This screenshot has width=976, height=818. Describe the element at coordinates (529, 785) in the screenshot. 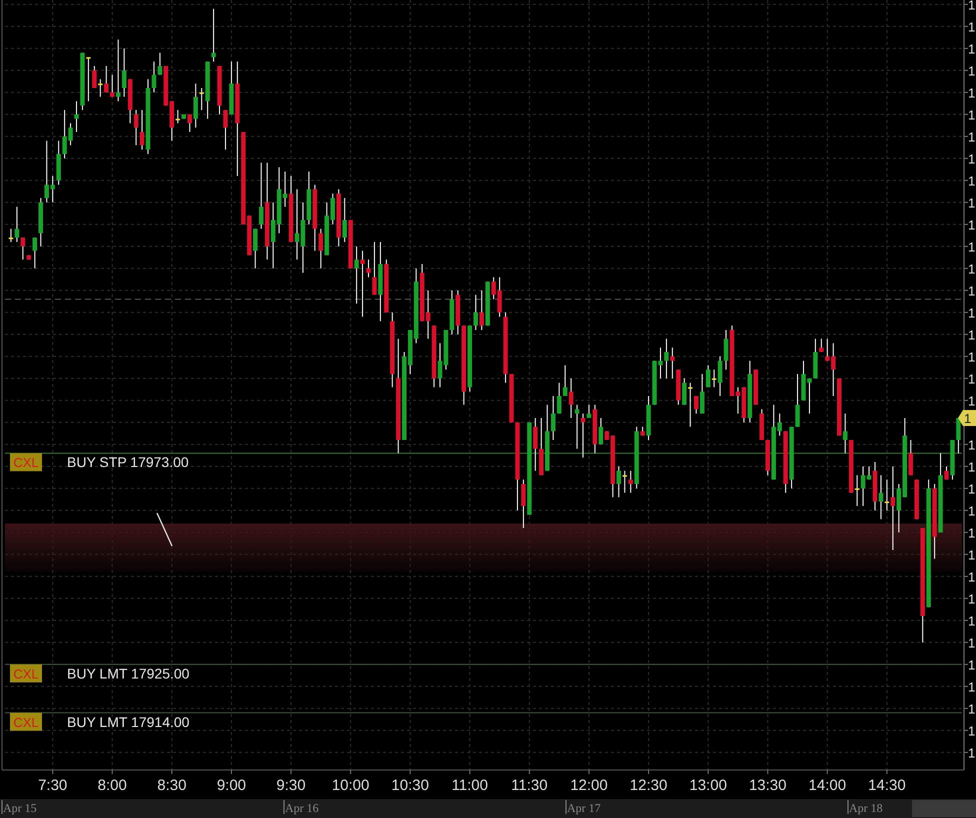

I see `x-tick-label: 11:30` at that location.